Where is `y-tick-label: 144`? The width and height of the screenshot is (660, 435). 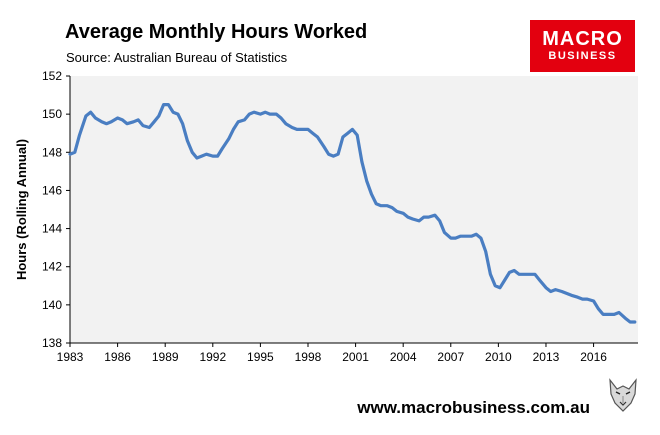 y-tick-label: 144 is located at coordinates (52, 229).